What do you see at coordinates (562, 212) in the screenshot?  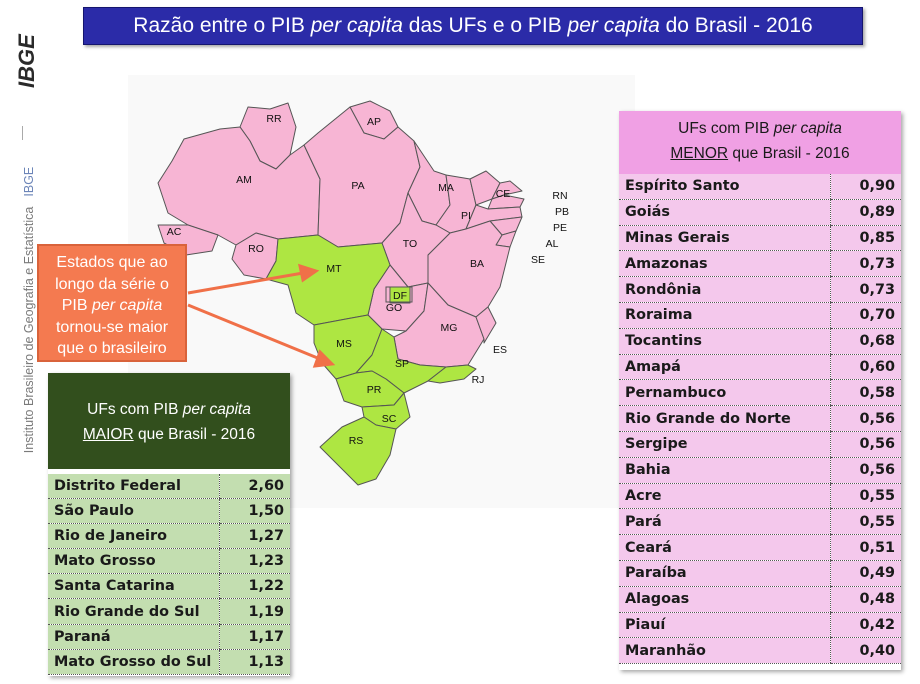 I see `state-label-pb: PB` at bounding box center [562, 212].